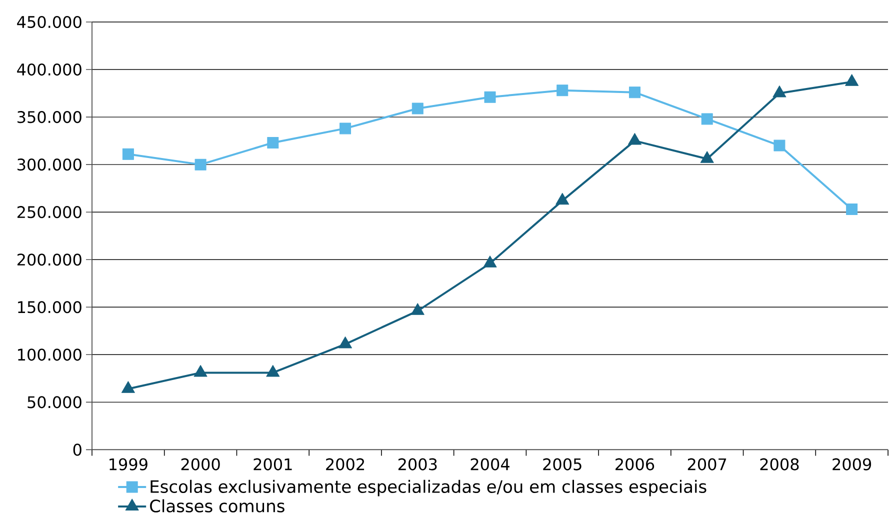  I want to click on x-tick-label: 2003, so click(417, 464).